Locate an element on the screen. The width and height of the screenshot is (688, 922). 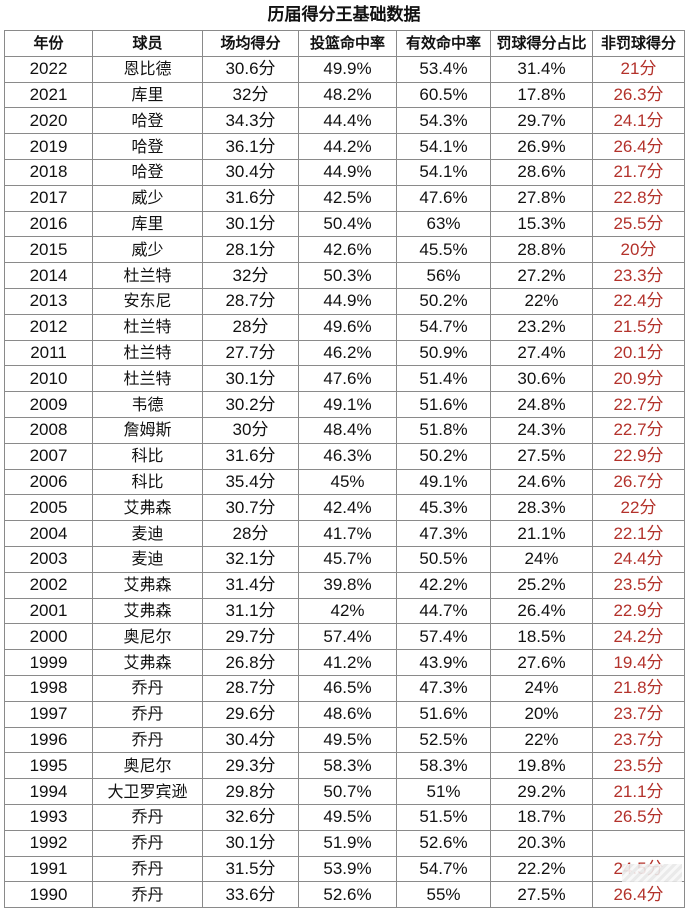
efg-pct-cell: 50.2% is located at coordinates (443, 456).